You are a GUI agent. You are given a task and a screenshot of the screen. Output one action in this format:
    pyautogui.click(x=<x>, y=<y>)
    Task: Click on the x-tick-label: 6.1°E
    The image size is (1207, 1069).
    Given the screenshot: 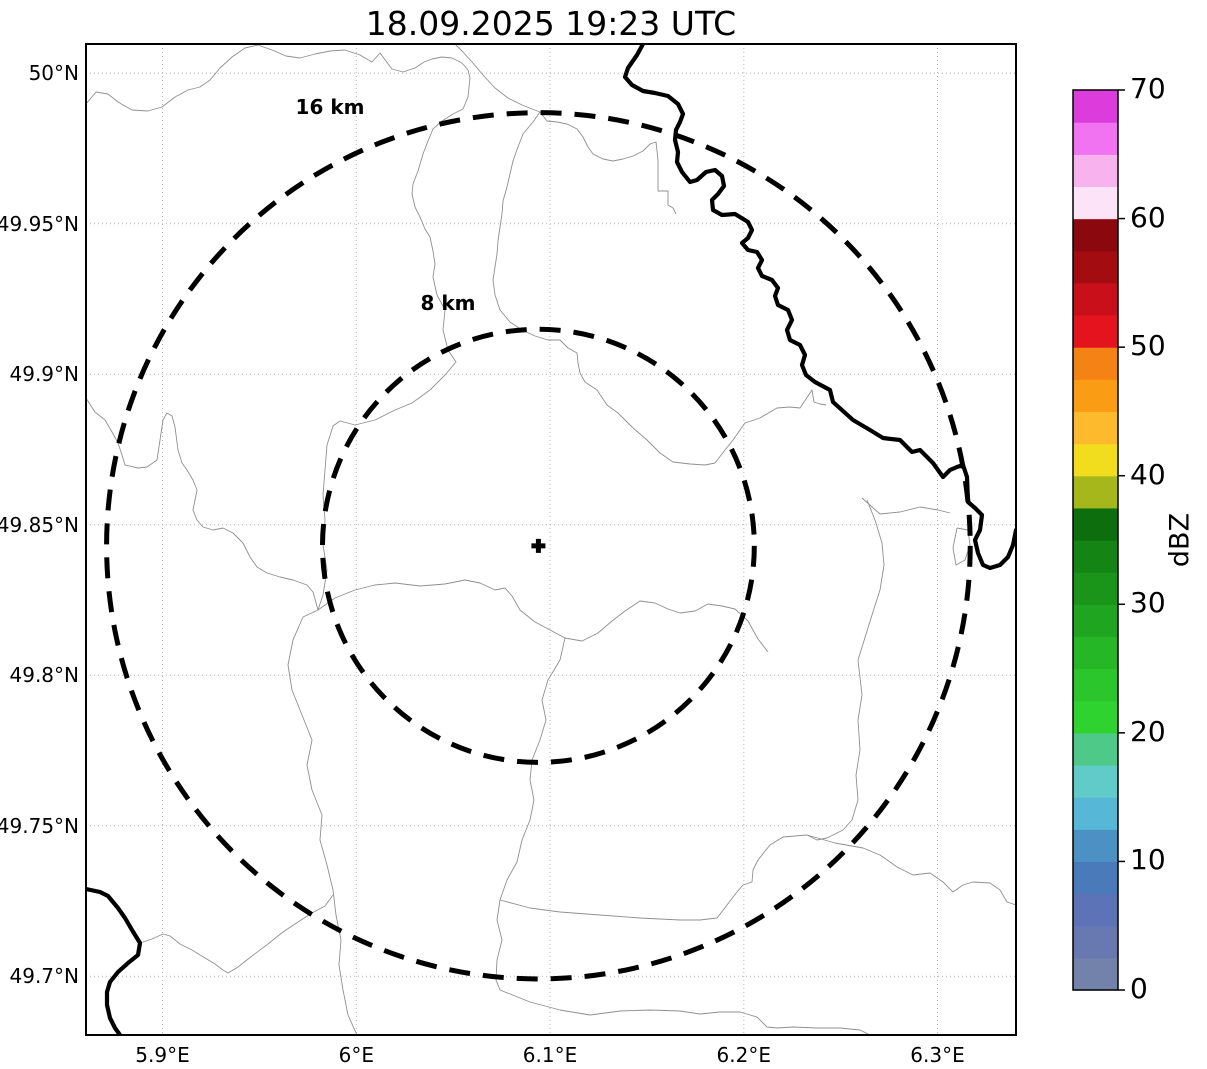 What is the action you would take?
    pyautogui.click(x=550, y=1055)
    